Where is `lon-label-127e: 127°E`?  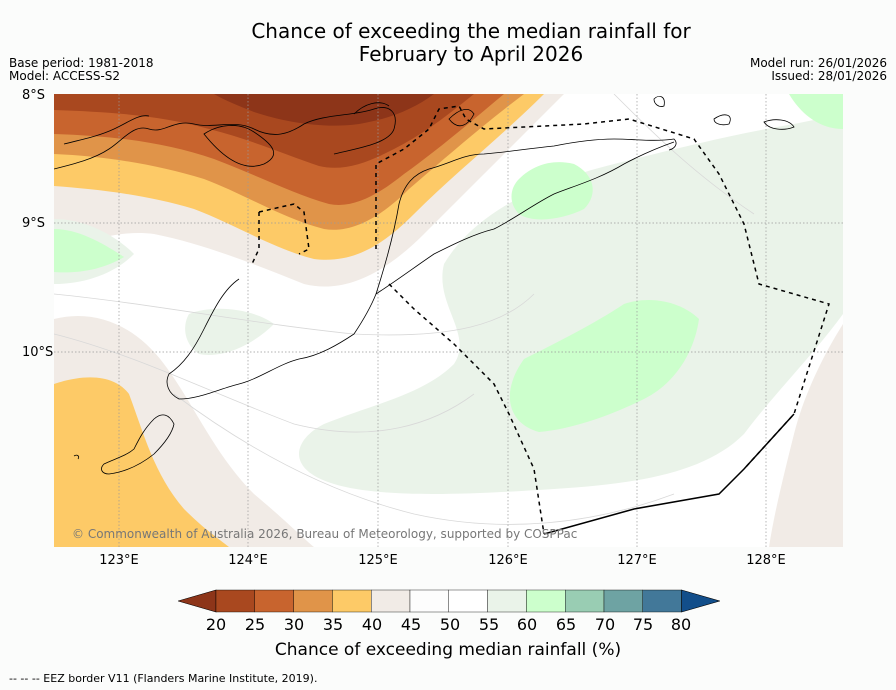 lon-label-127e: 127°E is located at coordinates (637, 560).